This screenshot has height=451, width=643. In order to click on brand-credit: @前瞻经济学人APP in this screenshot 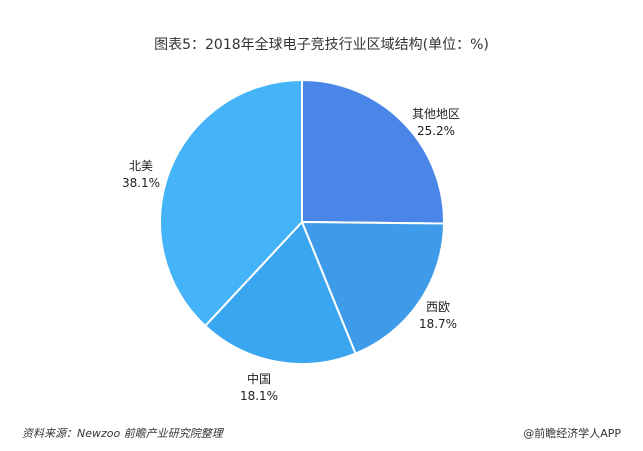, I will do `click(572, 433)`.